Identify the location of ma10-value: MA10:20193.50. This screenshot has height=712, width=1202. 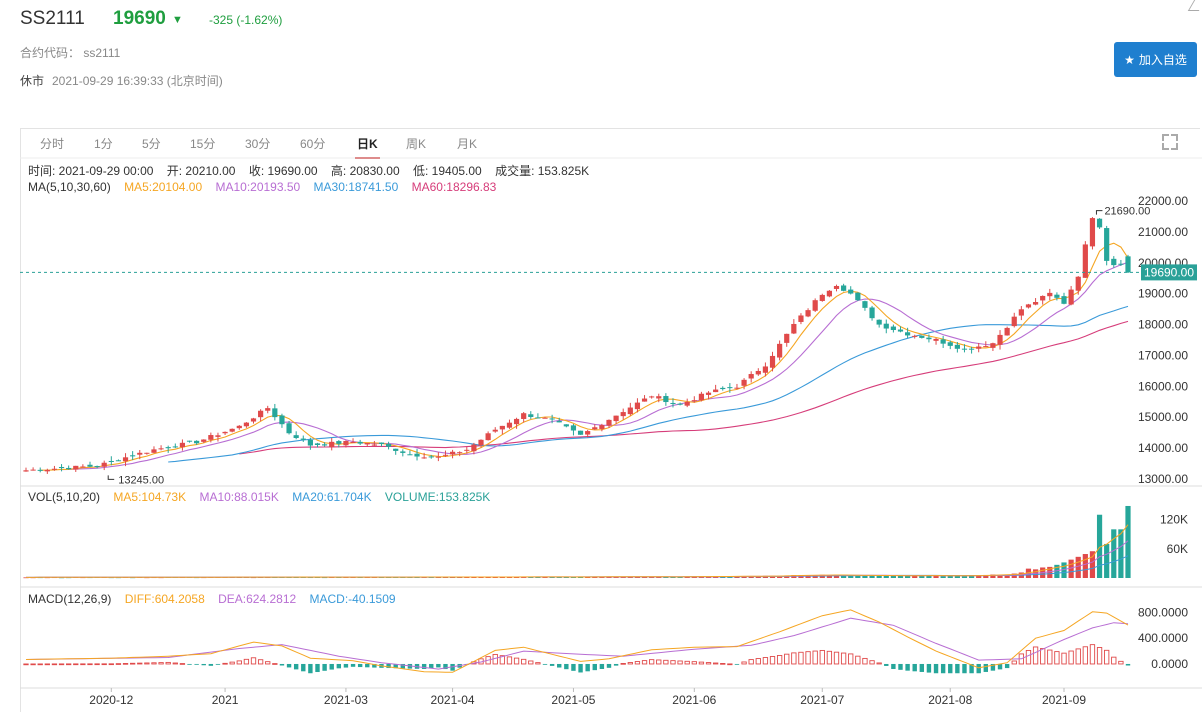
(258, 187).